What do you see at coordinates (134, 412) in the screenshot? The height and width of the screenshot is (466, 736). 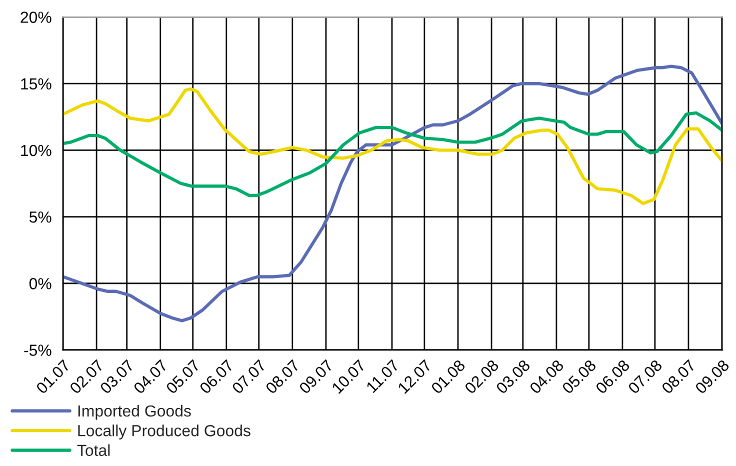 I see `legend-label: Imported Goods` at bounding box center [134, 412].